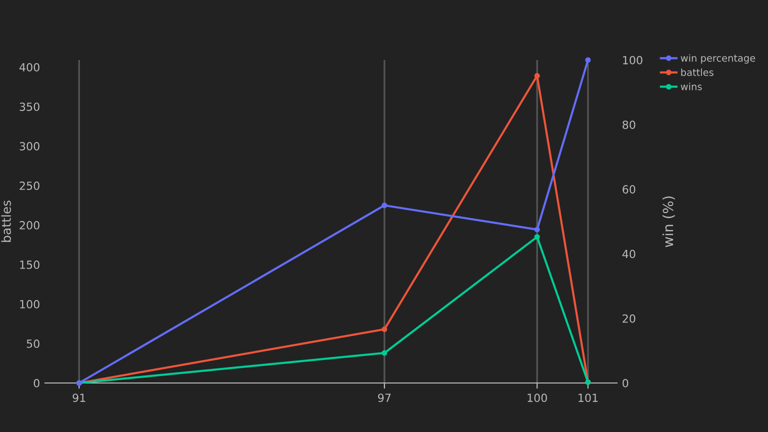  What do you see at coordinates (629, 189) in the screenshot?
I see `y2-tick-label: 60` at bounding box center [629, 189].